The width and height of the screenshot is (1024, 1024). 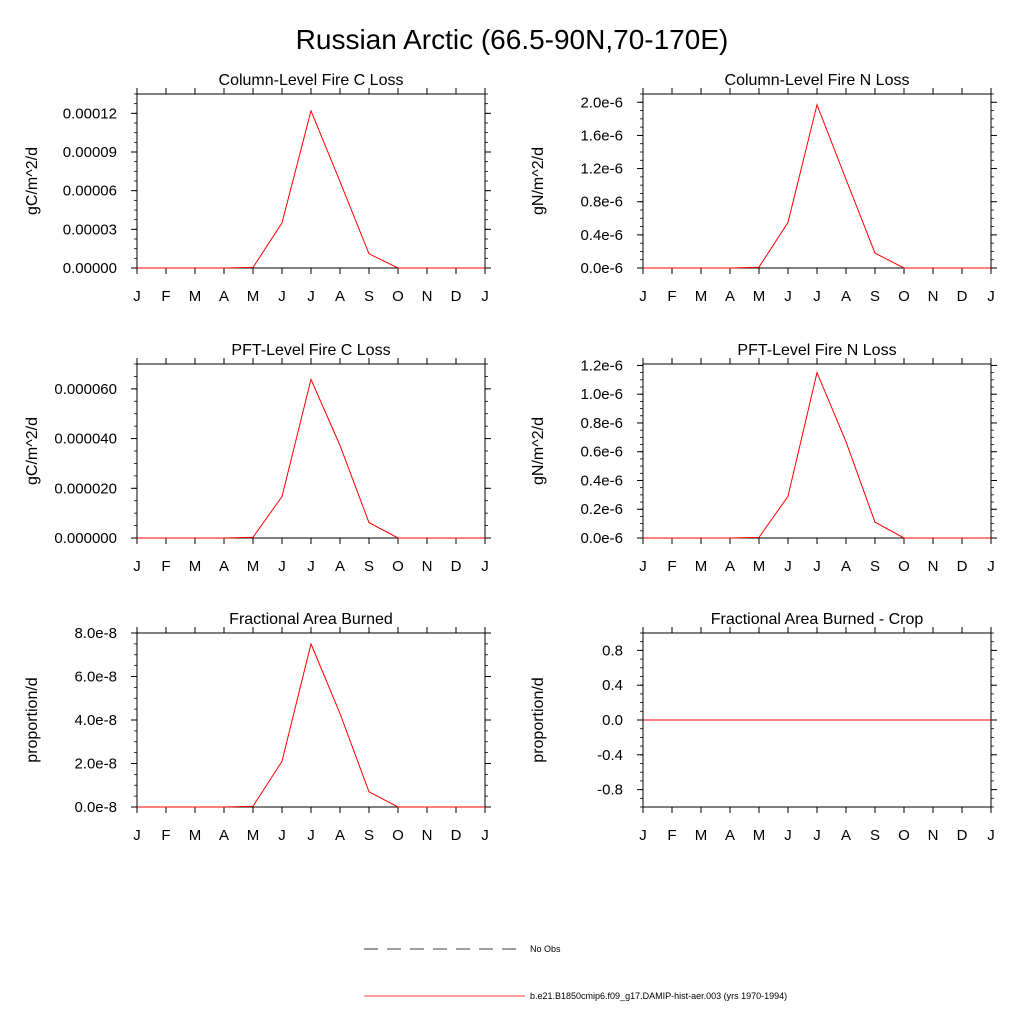 I want to click on y-tick-label: 0.0, so click(x=612, y=720).